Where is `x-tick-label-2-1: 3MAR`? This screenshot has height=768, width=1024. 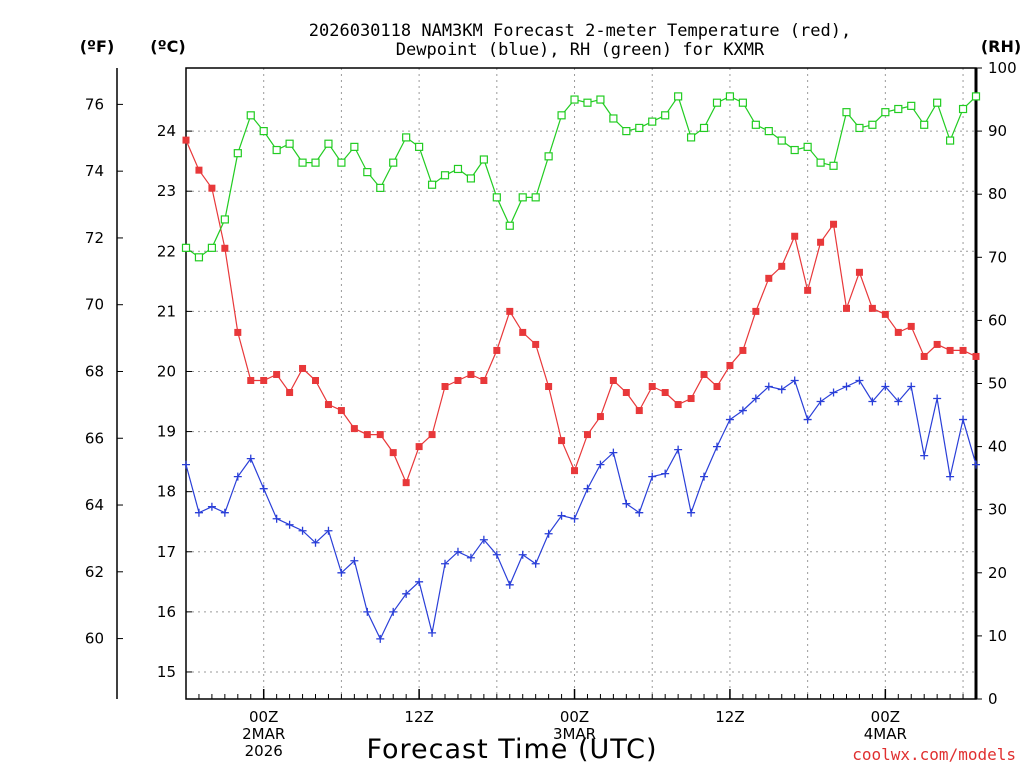
x-tick-label-2-1: 3MAR is located at coordinates (574, 734).